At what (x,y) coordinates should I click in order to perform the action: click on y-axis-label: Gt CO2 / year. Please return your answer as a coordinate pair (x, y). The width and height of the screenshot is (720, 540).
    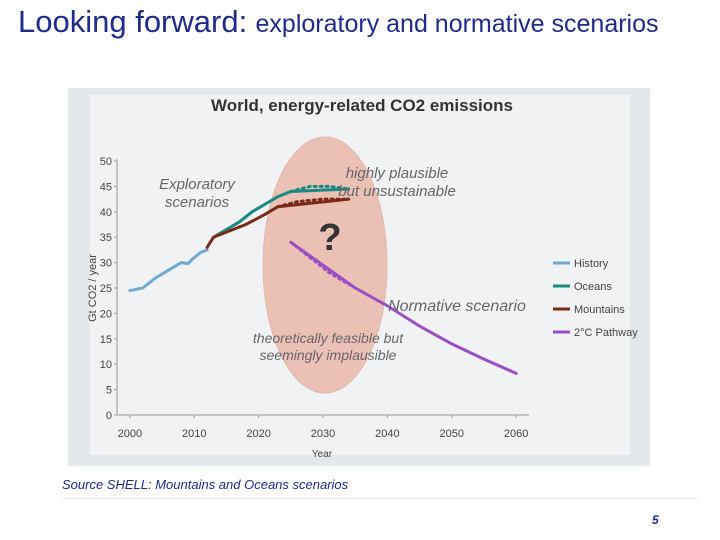
    Looking at the image, I should click on (93, 288).